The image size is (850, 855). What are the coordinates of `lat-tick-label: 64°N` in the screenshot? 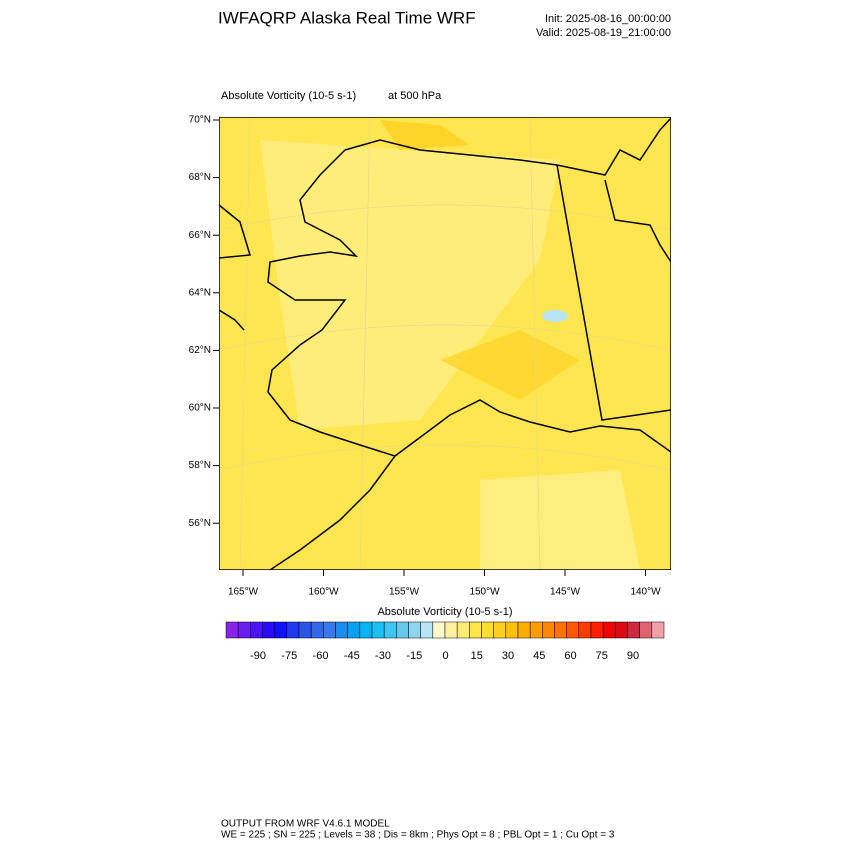 It's located at (200, 292).